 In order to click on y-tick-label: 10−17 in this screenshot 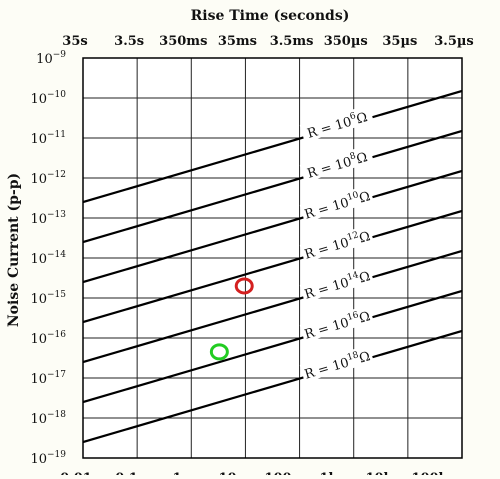, I will do `click(48, 378)`.